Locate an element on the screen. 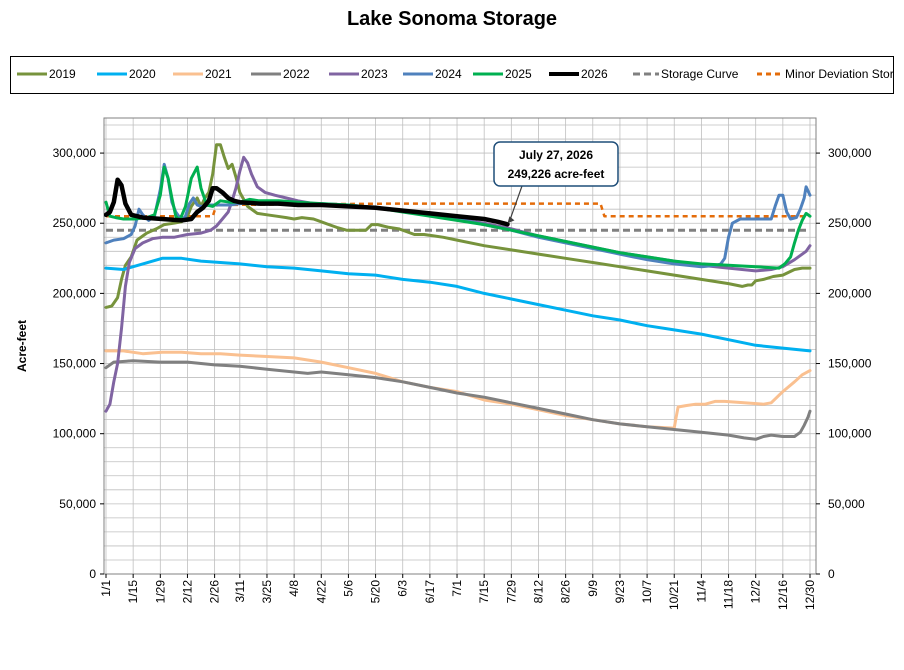 The height and width of the screenshot is (670, 904). x-tick-label: 1/29 is located at coordinates (160, 592).